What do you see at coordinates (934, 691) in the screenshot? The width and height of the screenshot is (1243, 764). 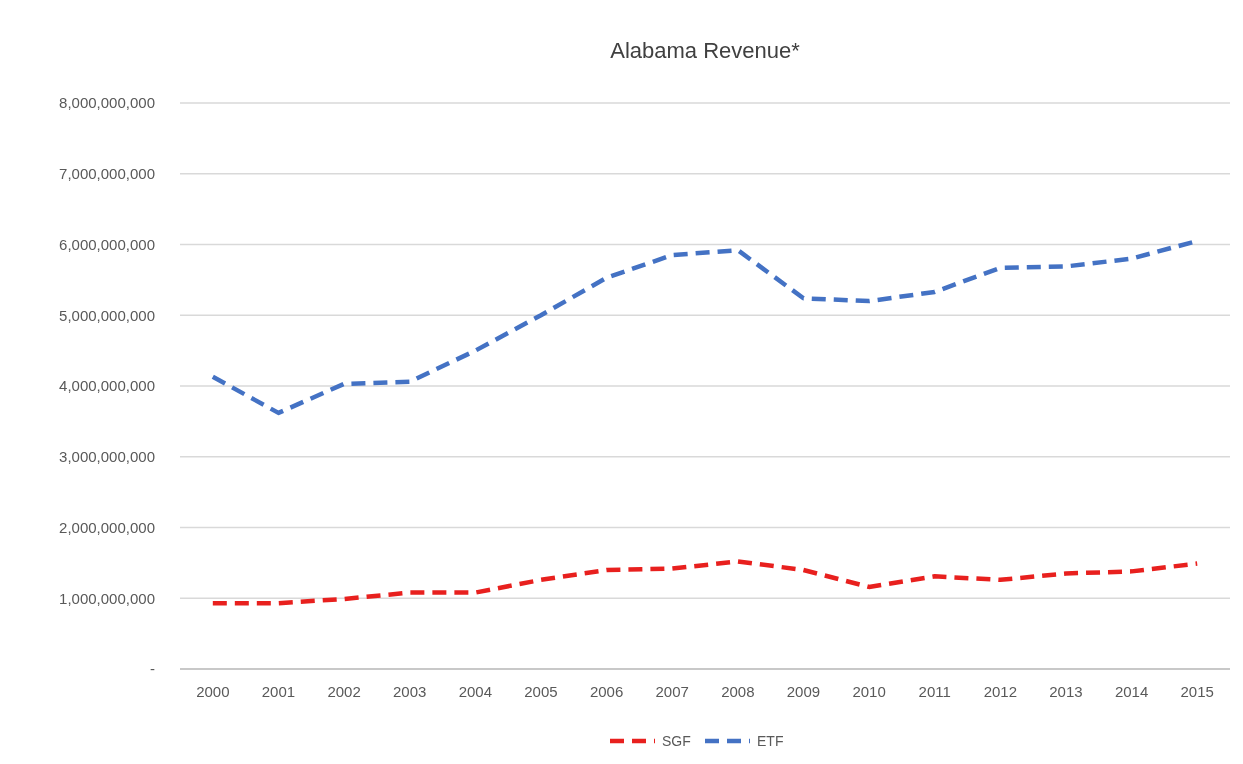 I see `x-tick-label: 2011` at bounding box center [934, 691].